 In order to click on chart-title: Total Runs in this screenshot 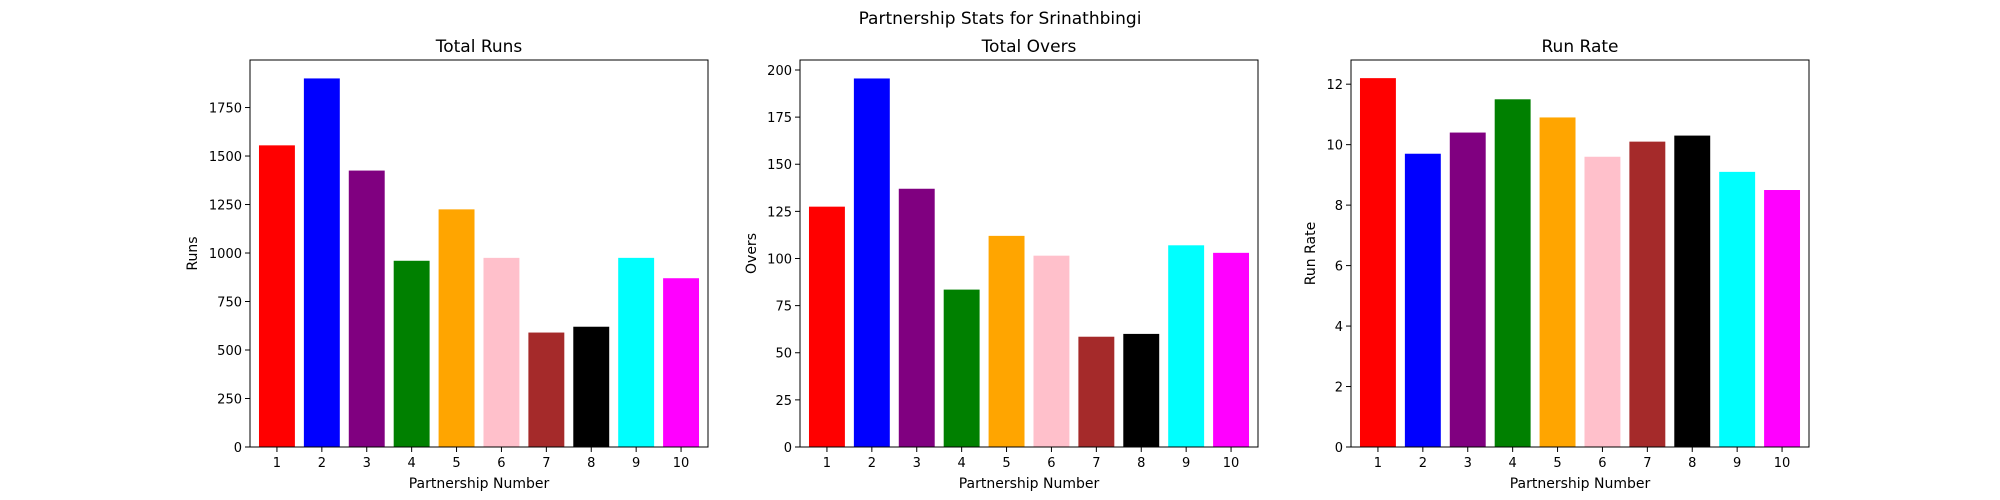, I will do `click(479, 47)`.